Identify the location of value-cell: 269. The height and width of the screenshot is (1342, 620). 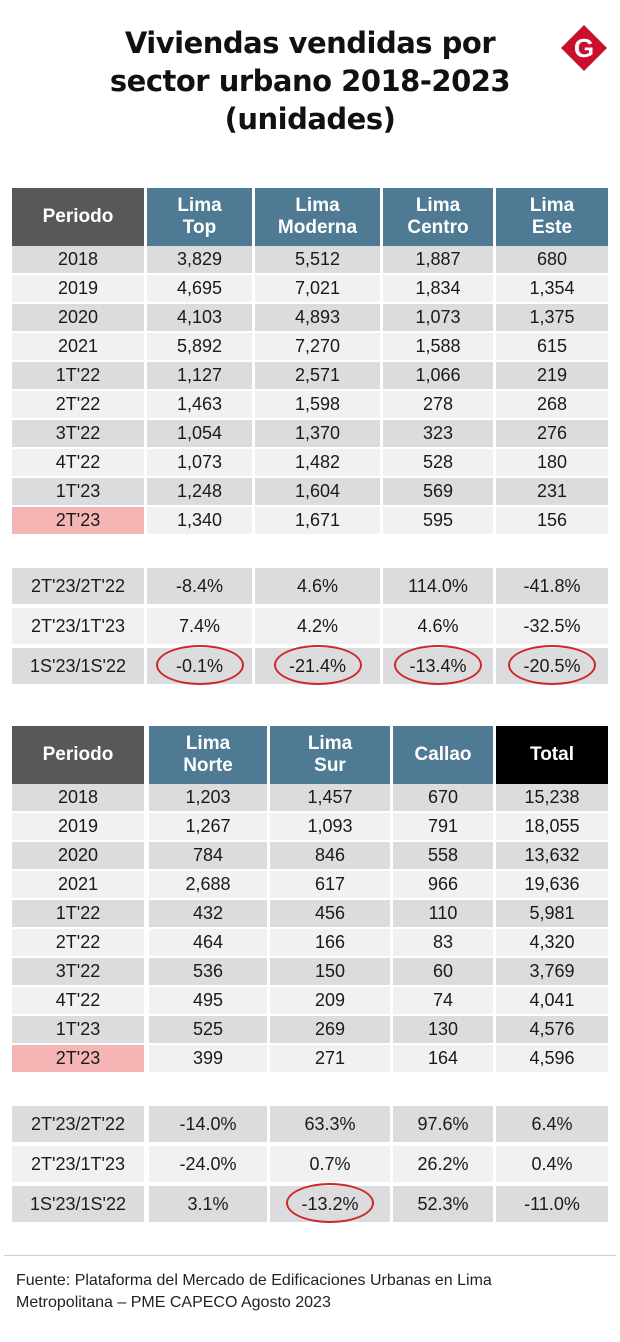
(330, 1029).